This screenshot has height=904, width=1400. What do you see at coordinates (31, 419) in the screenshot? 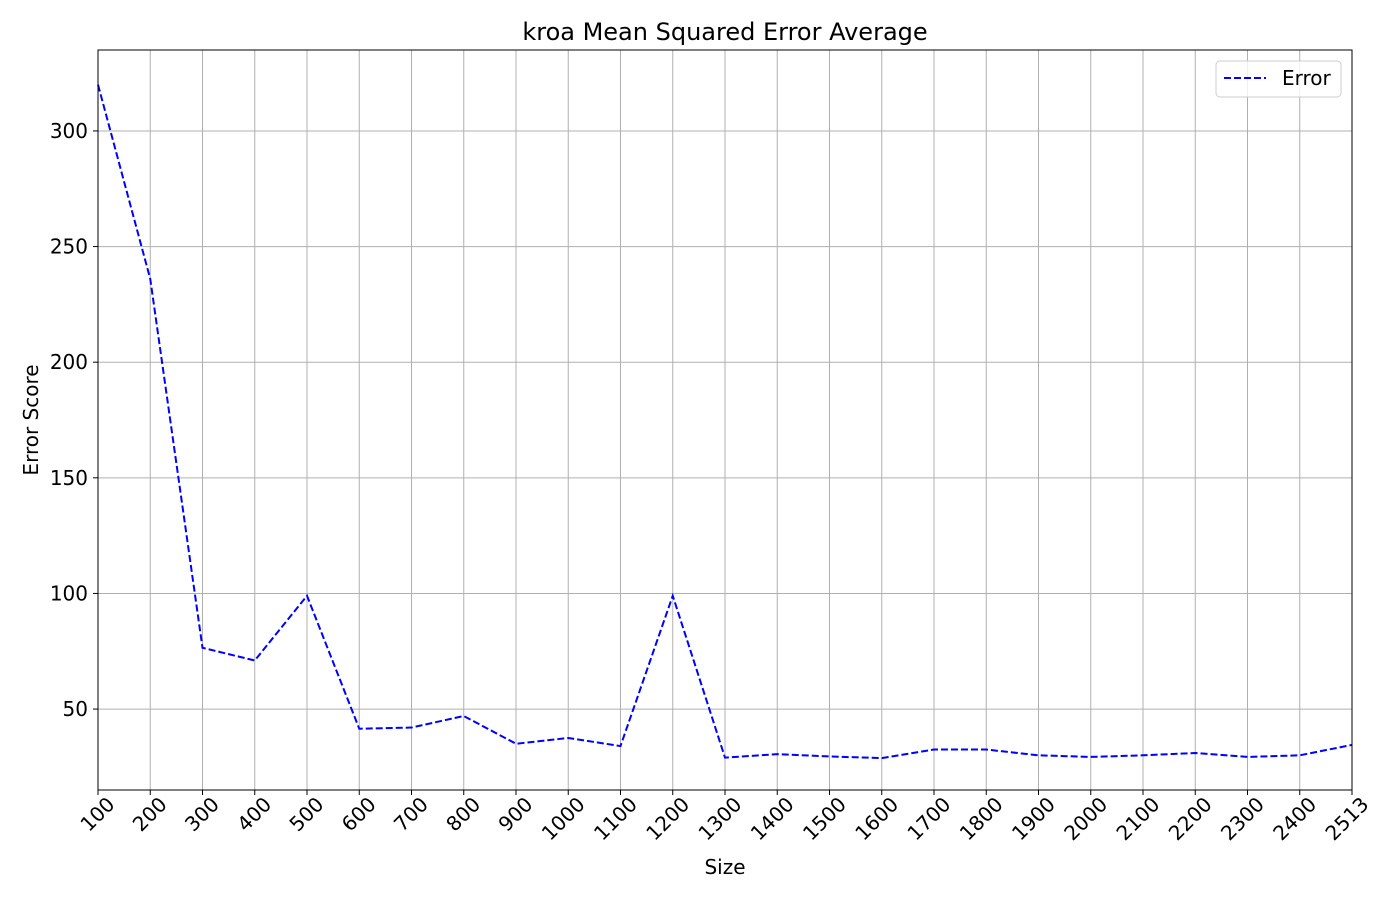
I see `y-axis-label: Error Score` at bounding box center [31, 419].